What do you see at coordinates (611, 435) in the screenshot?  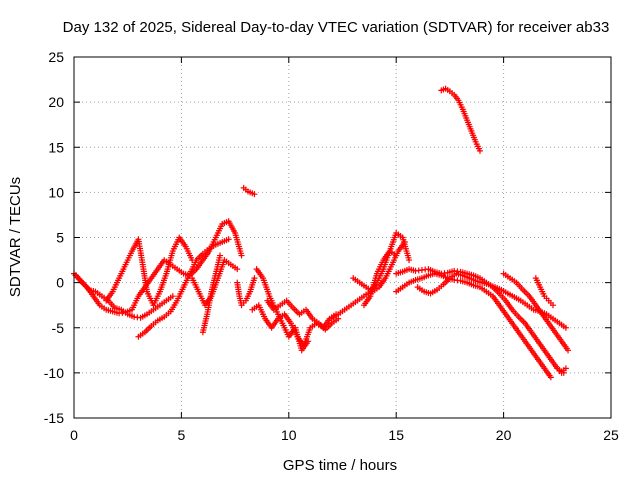 I see `x-tick-label: 25` at bounding box center [611, 435].